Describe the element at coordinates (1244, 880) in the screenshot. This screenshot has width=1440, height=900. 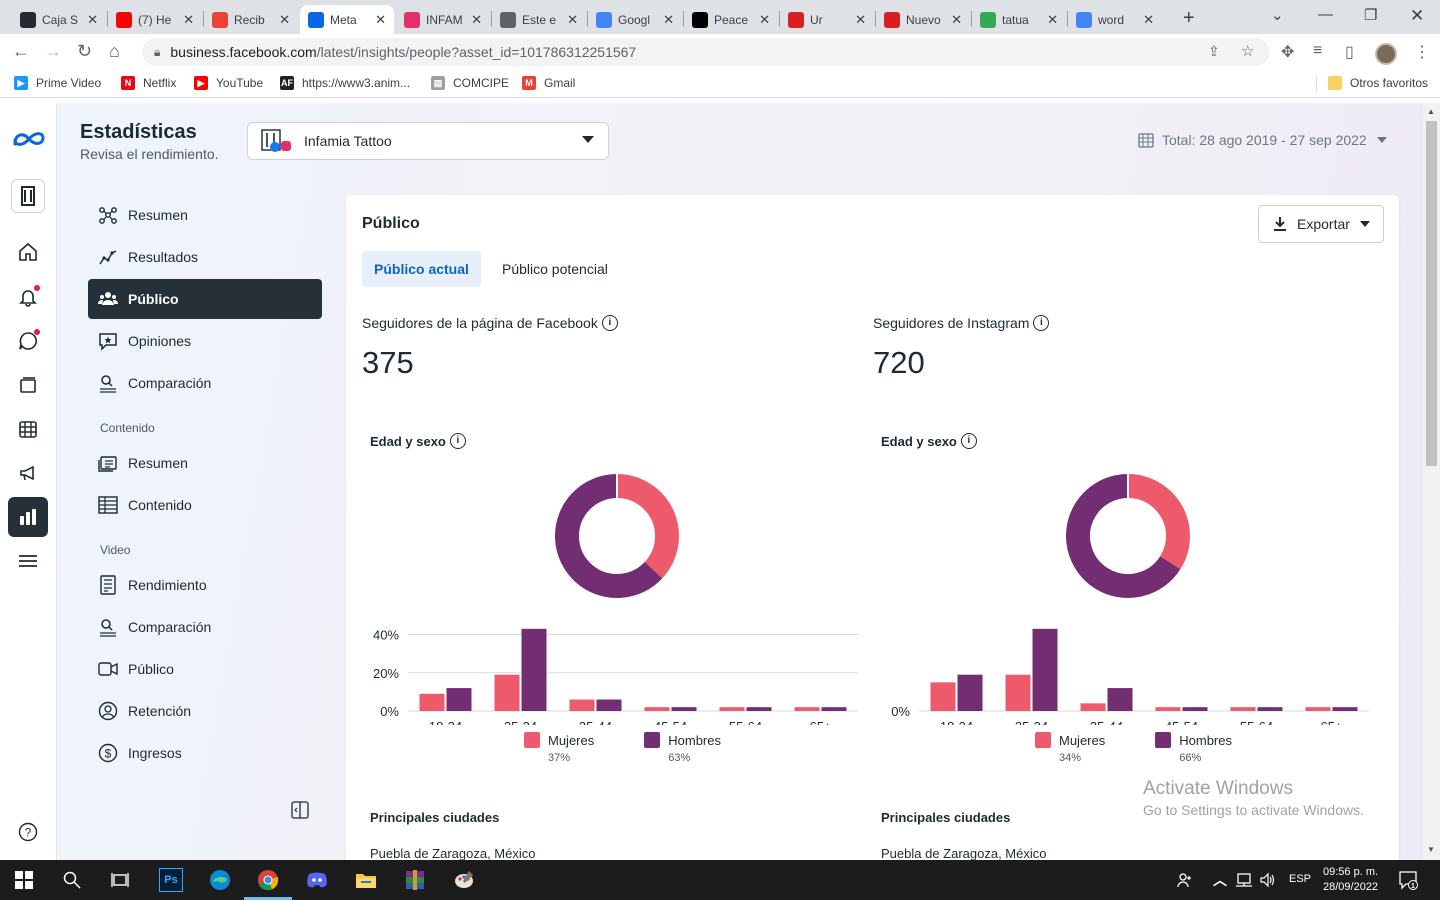
I see `network-icon` at that location.